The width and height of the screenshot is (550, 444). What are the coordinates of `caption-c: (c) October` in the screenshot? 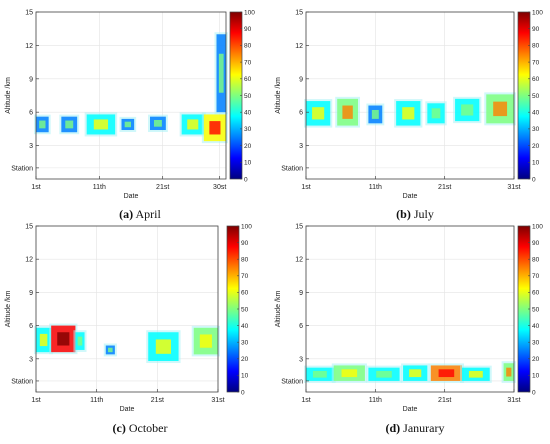 It's located at (140, 428).